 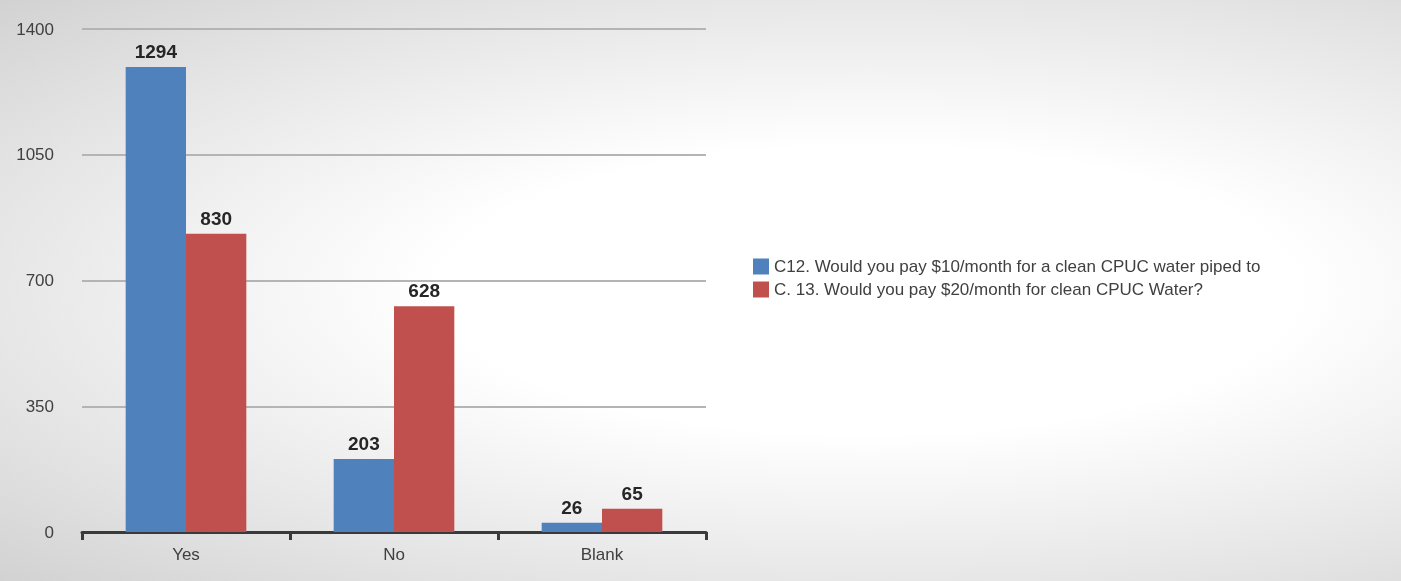 I want to click on y-tick-label: 1050, so click(x=35, y=155).